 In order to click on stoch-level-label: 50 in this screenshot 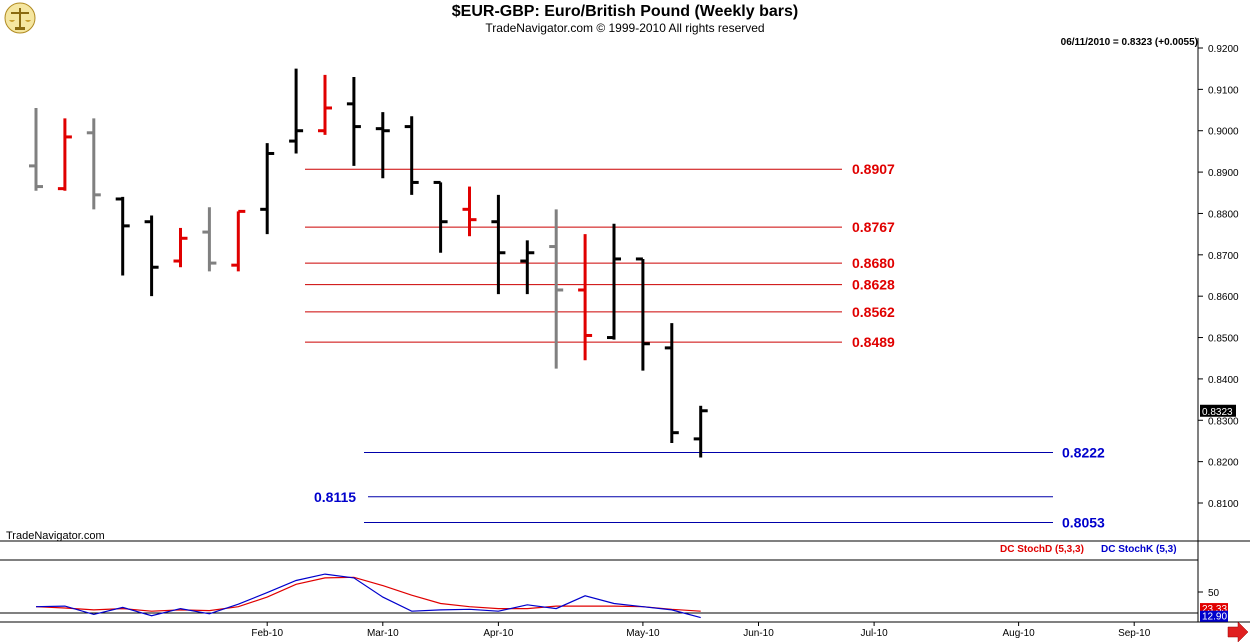, I will do `click(1214, 593)`.